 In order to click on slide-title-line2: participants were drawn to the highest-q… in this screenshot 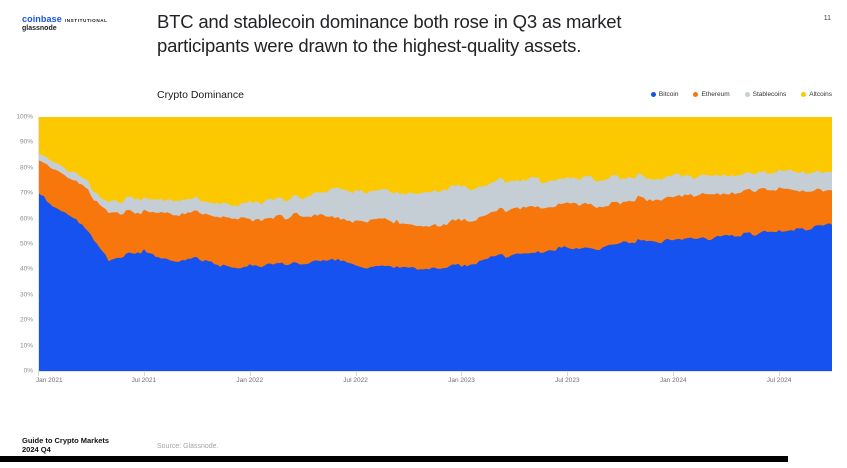, I will do `click(369, 45)`.